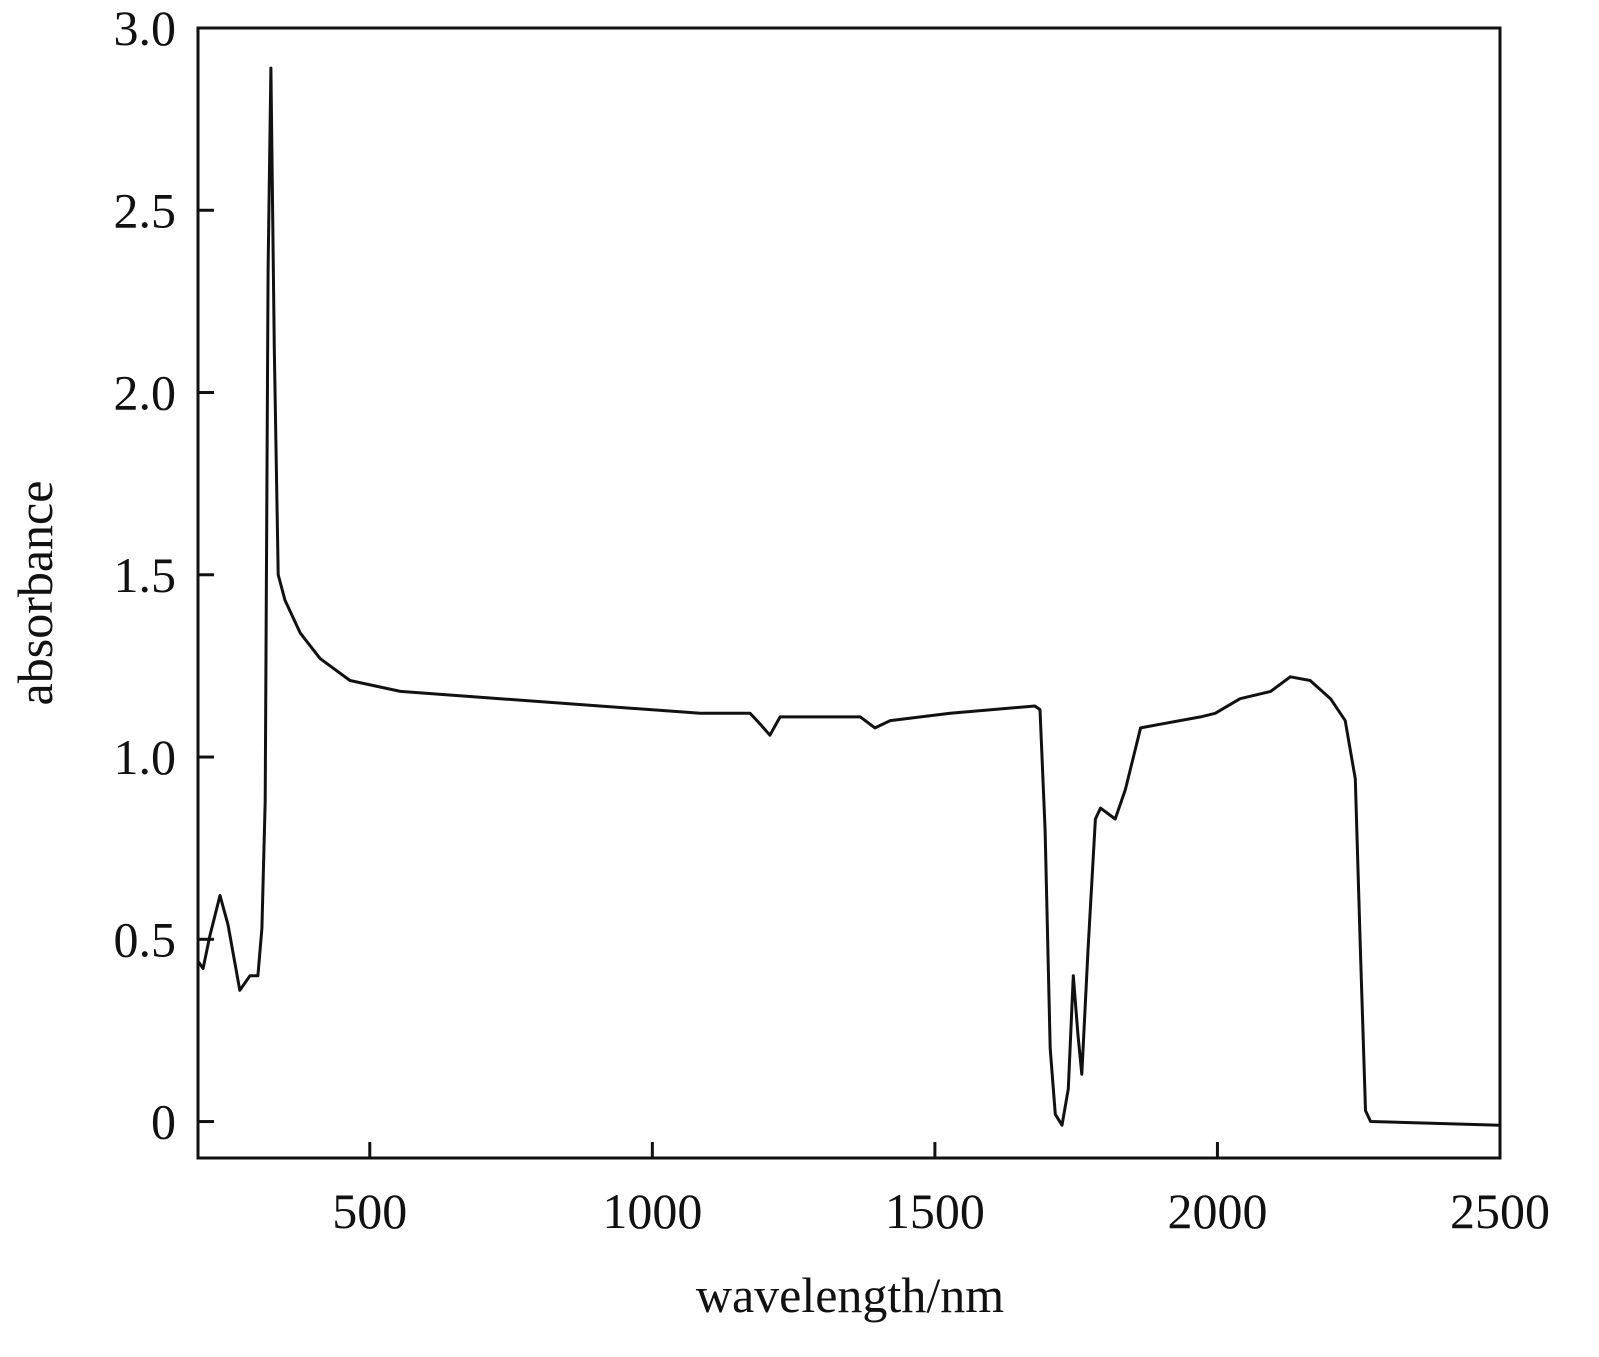 The width and height of the screenshot is (1599, 1357). Describe the element at coordinates (850, 1295) in the screenshot. I see `x-axis-label: wavelength/nm` at that location.